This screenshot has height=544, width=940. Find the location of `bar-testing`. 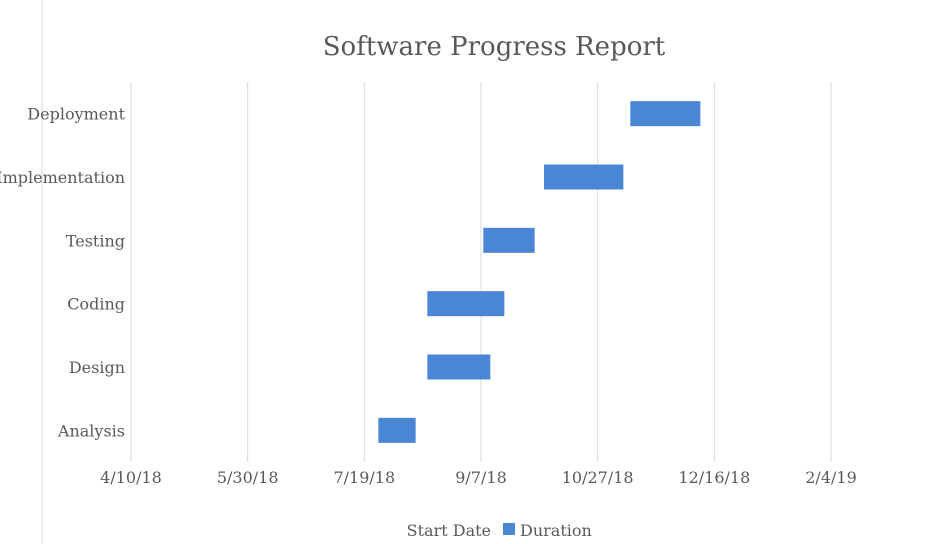

bar-testing is located at coordinates (509, 240).